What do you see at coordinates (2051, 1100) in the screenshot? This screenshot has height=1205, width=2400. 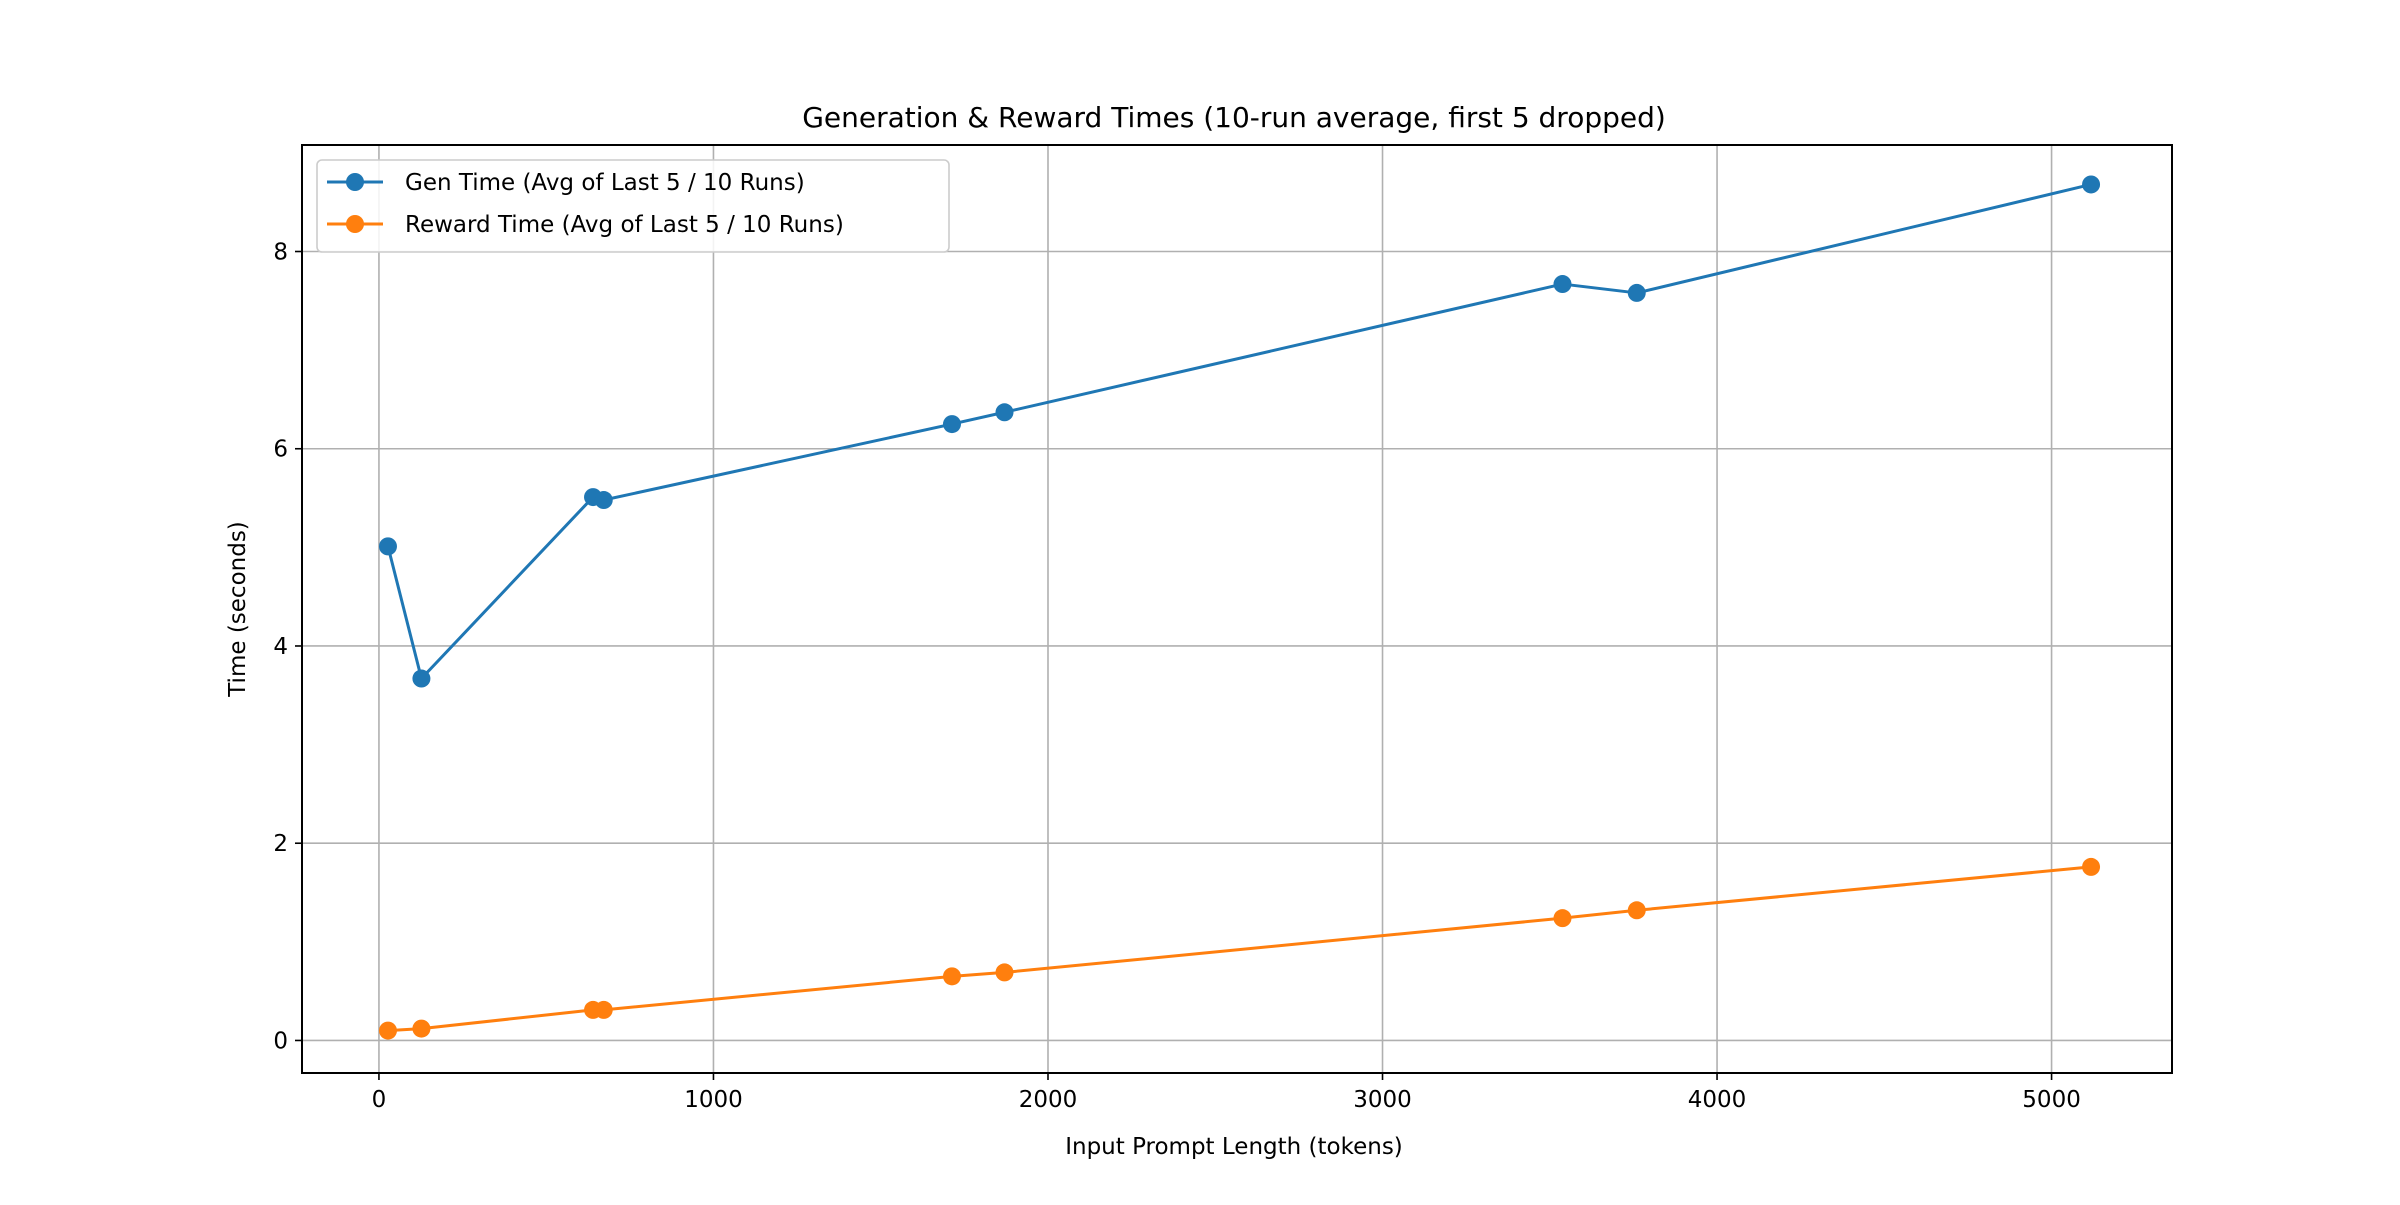 I see `x-tick-label: 5000` at bounding box center [2051, 1100].